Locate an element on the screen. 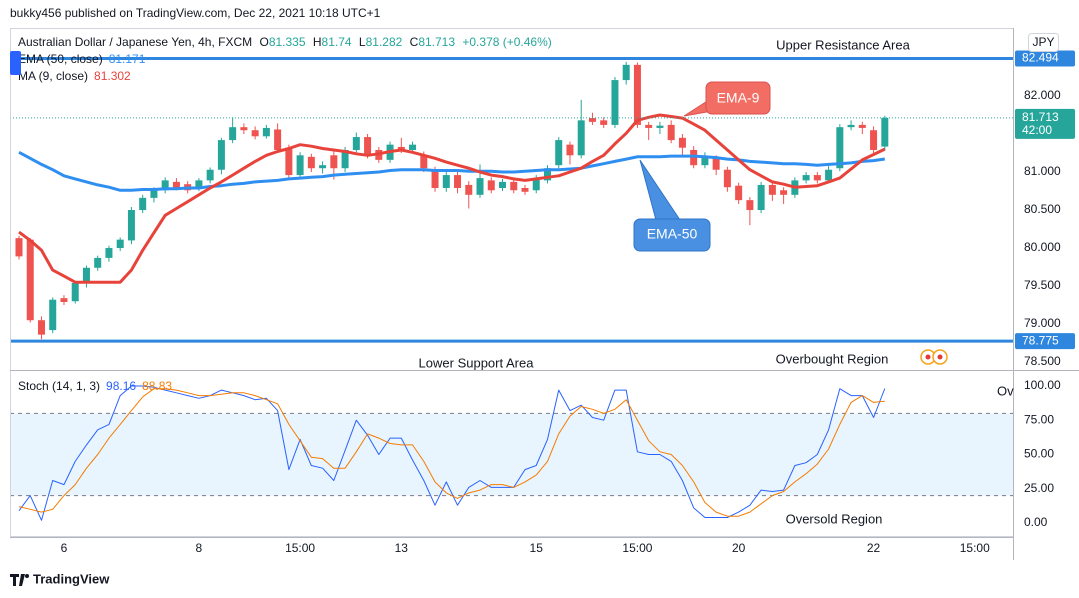 This screenshot has height=598, width=1079. countdown: 42:00 is located at coordinates (1037, 130).